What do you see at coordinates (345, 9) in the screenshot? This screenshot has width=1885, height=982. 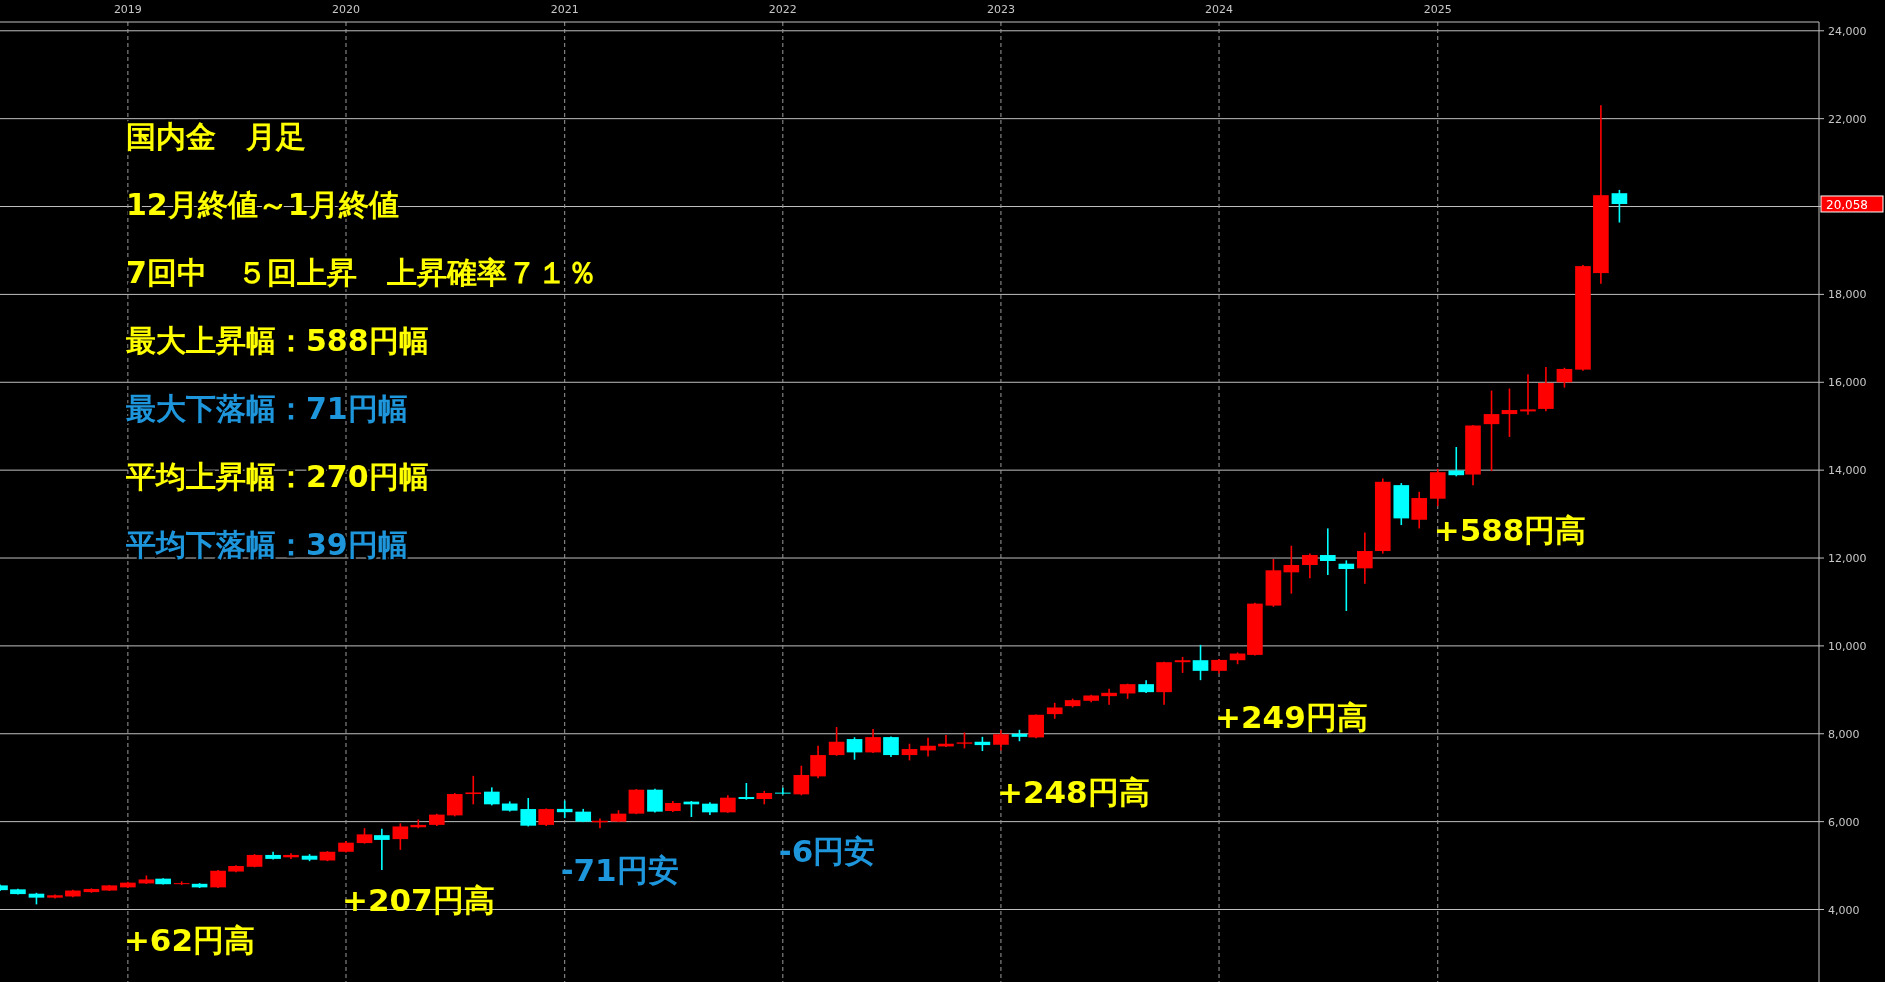 I see `x-tick-label: 2020` at bounding box center [345, 9].